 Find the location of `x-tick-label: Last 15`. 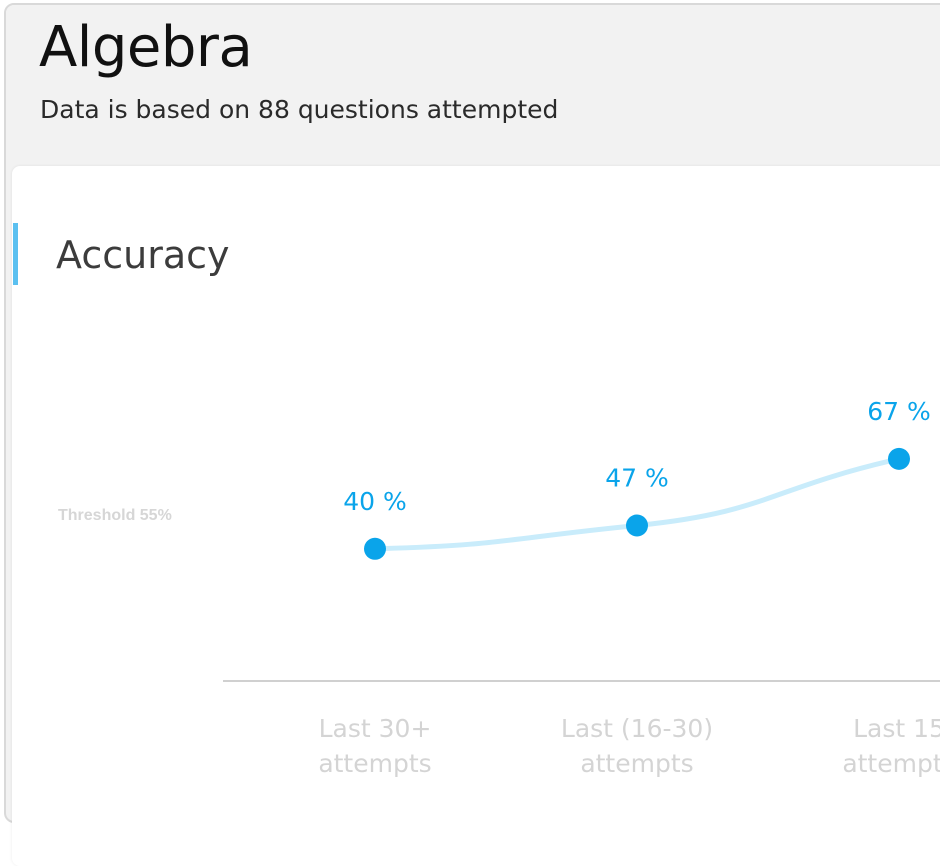

x-tick-label: Last 15 is located at coordinates (896, 728).